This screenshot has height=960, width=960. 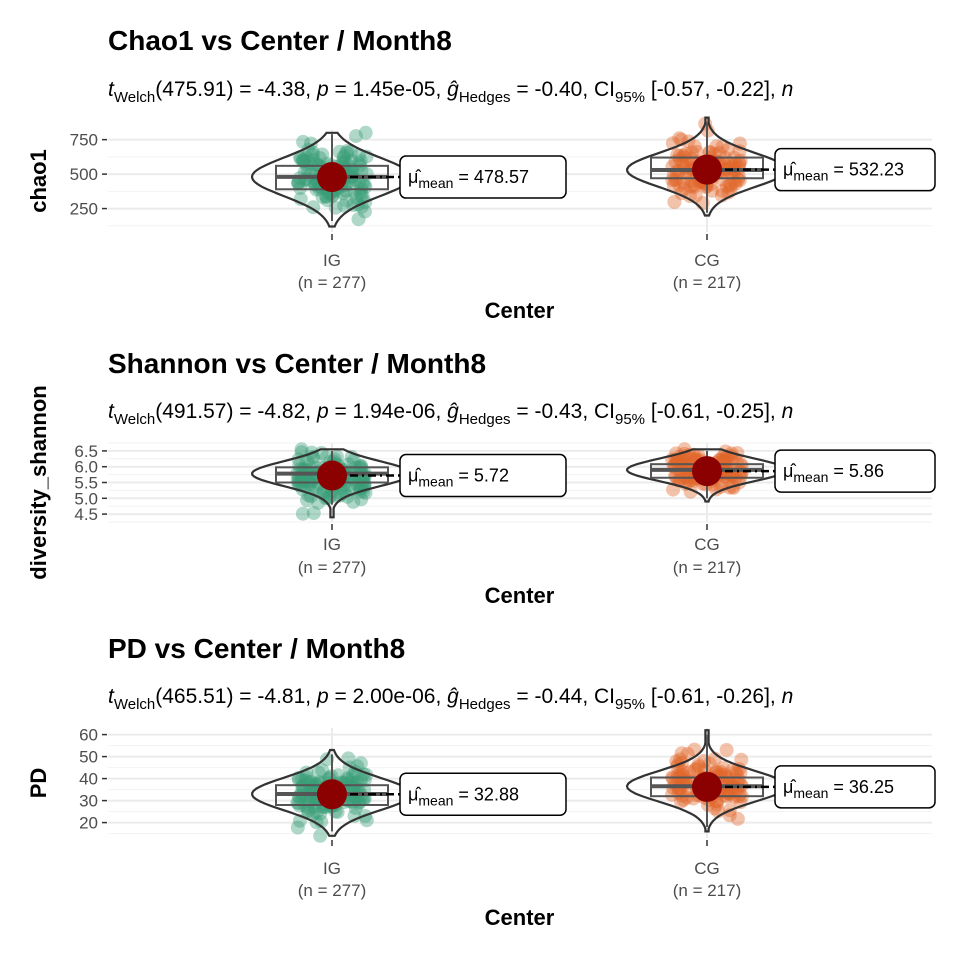 What do you see at coordinates (297, 363) in the screenshot?
I see `chart-title: Shannon vs Center / Month8` at bounding box center [297, 363].